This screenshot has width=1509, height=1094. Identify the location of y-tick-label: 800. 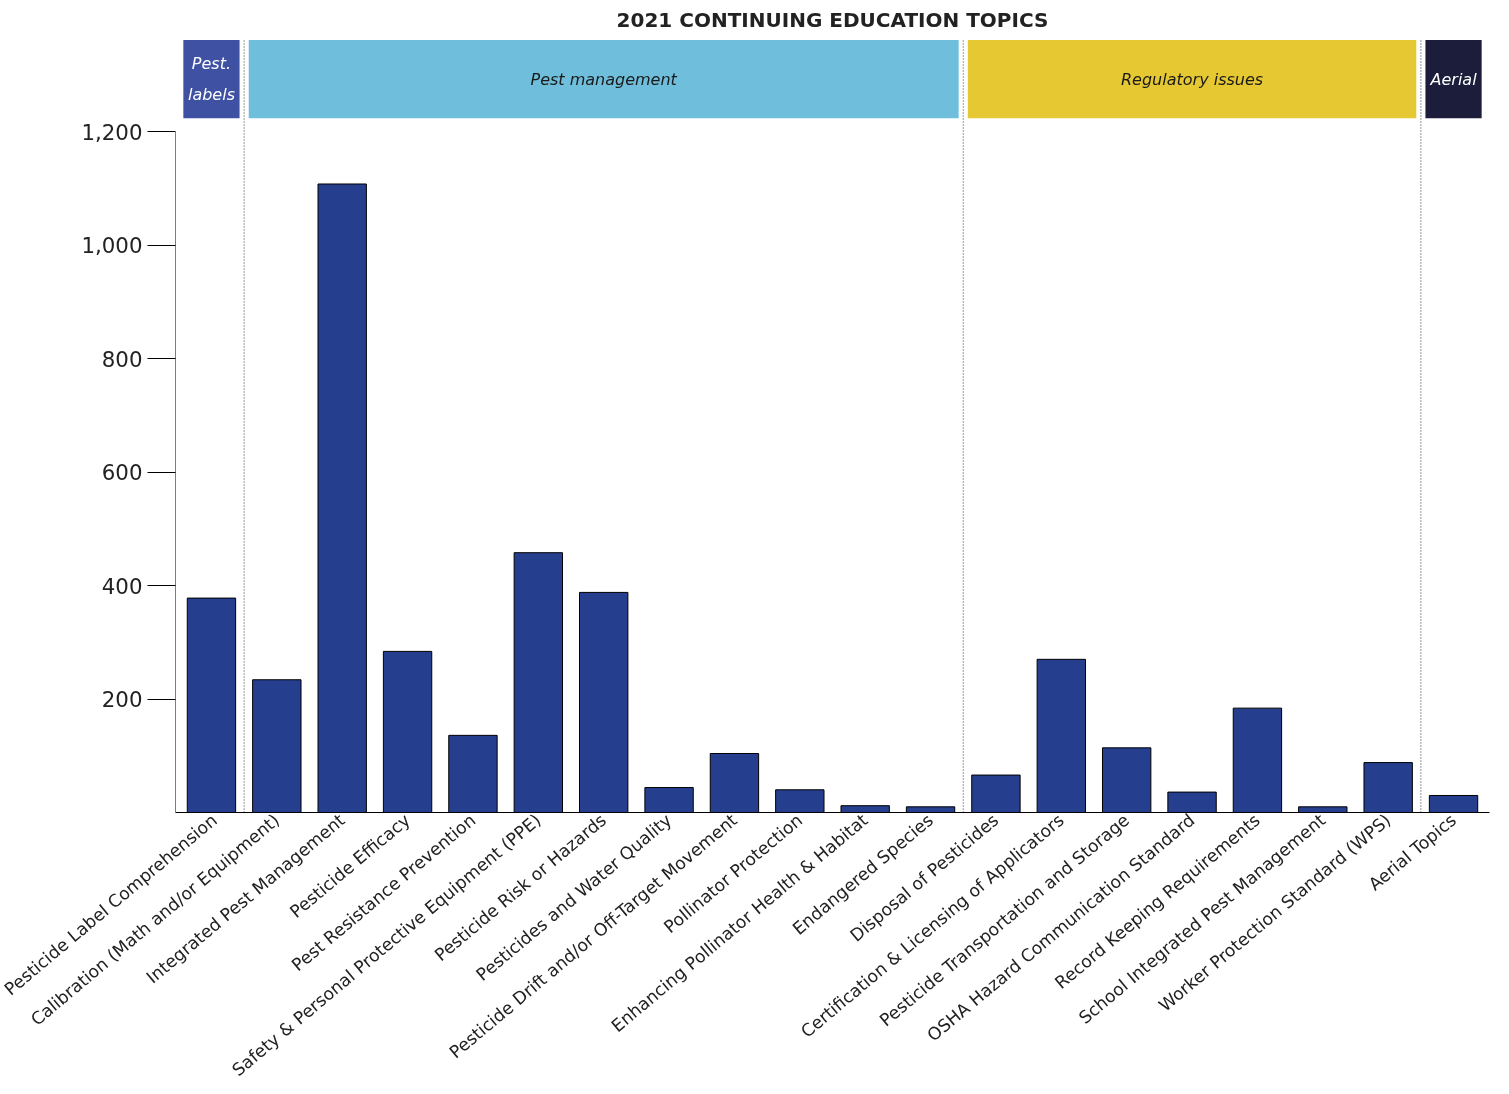
(122, 359).